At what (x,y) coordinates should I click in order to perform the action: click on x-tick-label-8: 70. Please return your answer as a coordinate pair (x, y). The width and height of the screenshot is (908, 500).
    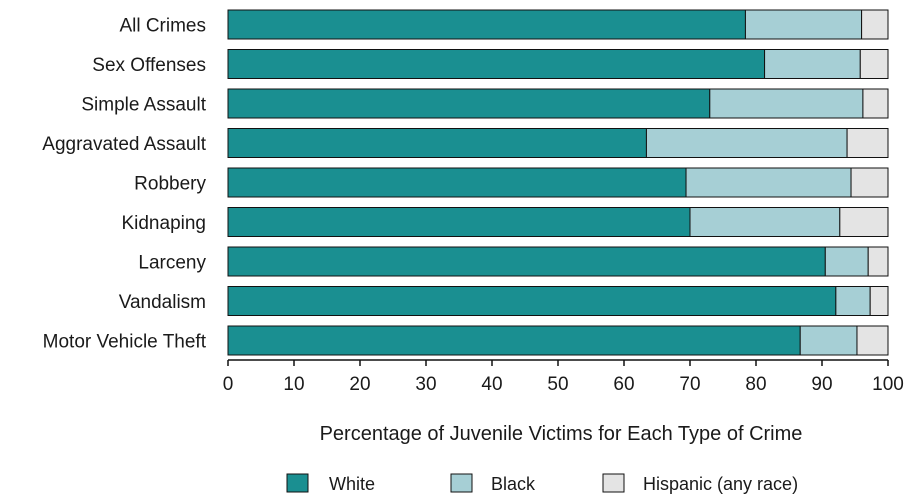
    Looking at the image, I should click on (689, 384).